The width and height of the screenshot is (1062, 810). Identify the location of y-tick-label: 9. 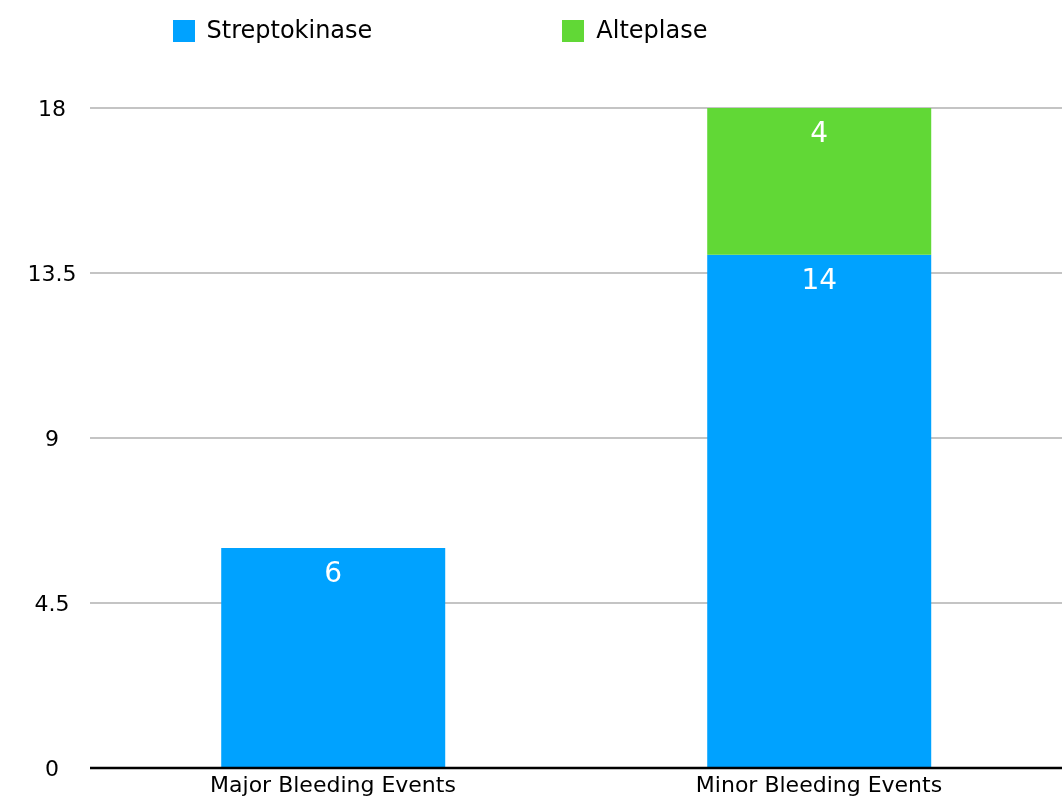
(52, 438).